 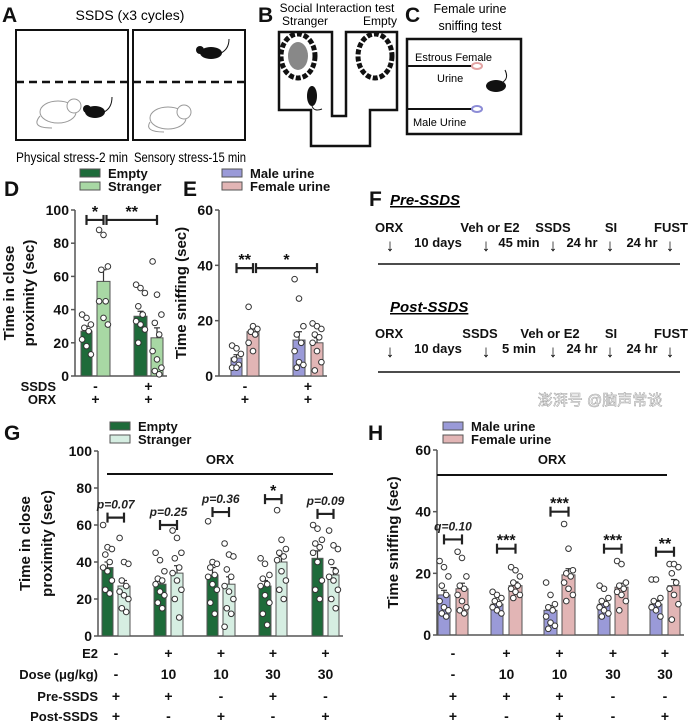 I want to click on row-label: SSDS, so click(x=39, y=386).